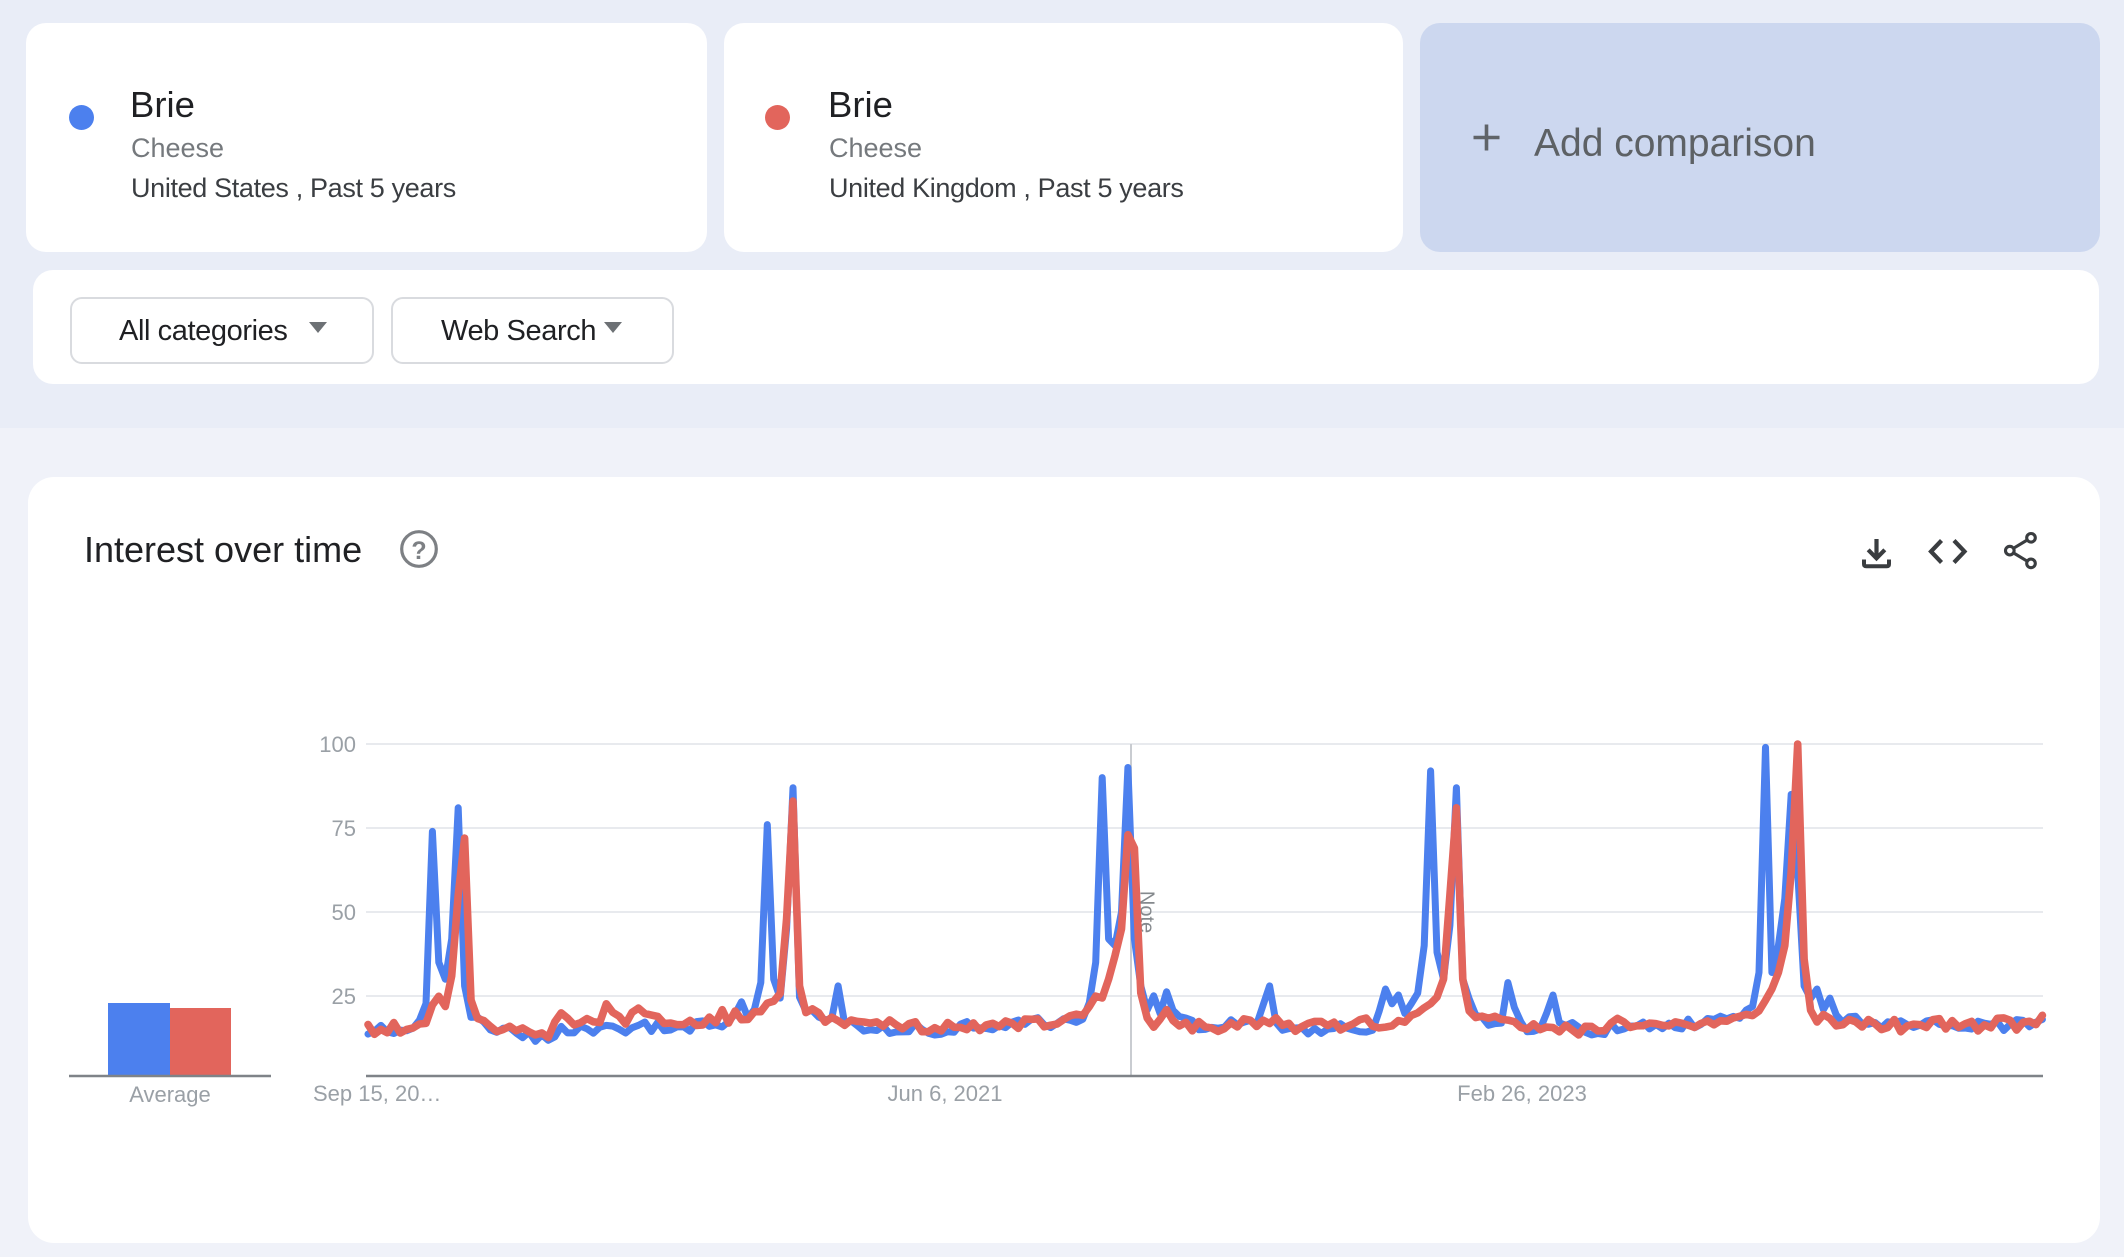 Image resolution: width=2124 pixels, height=1257 pixels. Describe the element at coordinates (1522, 1093) in the screenshot. I see `svg-text: Feb 26, 2023` at that location.